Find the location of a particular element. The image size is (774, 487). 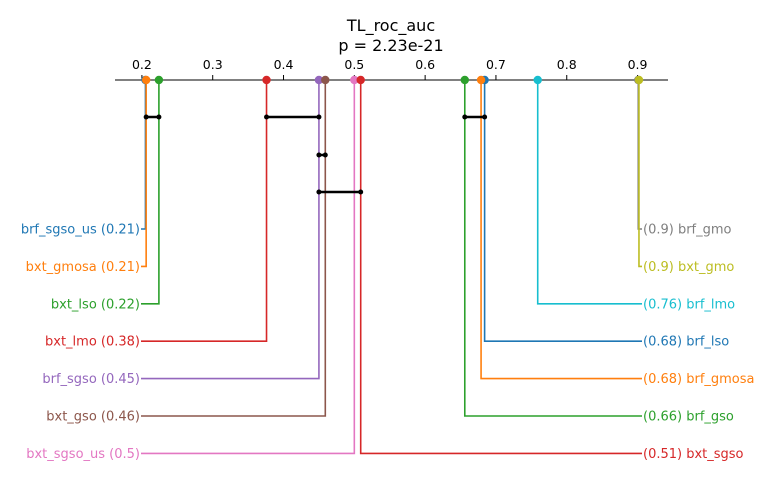

clique-bars is located at coordinates (315, 154).